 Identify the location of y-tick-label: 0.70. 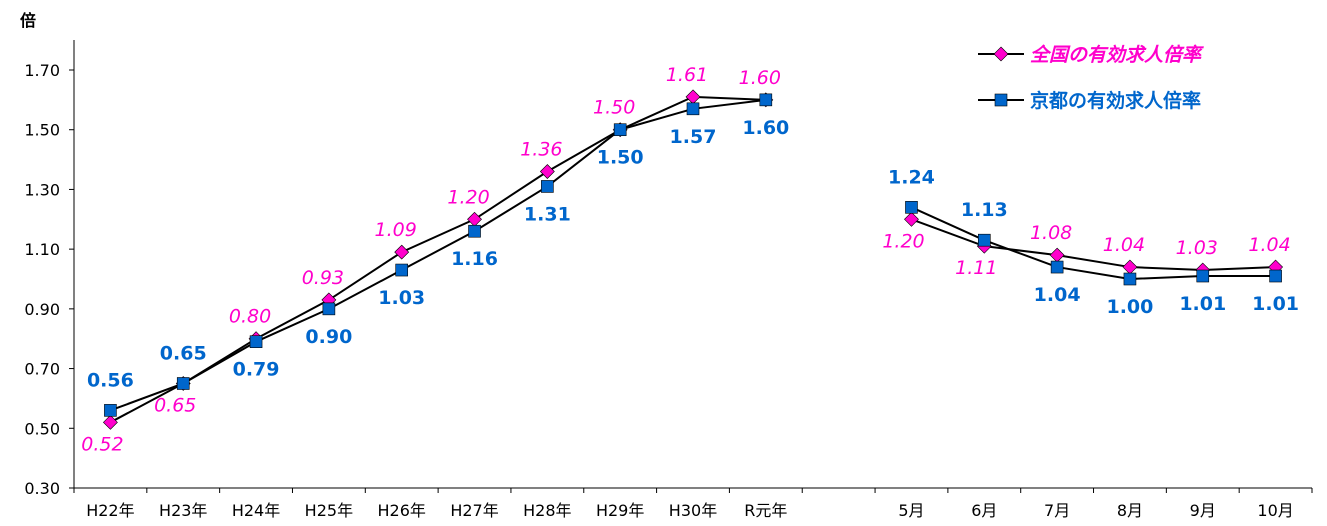
(42, 369).